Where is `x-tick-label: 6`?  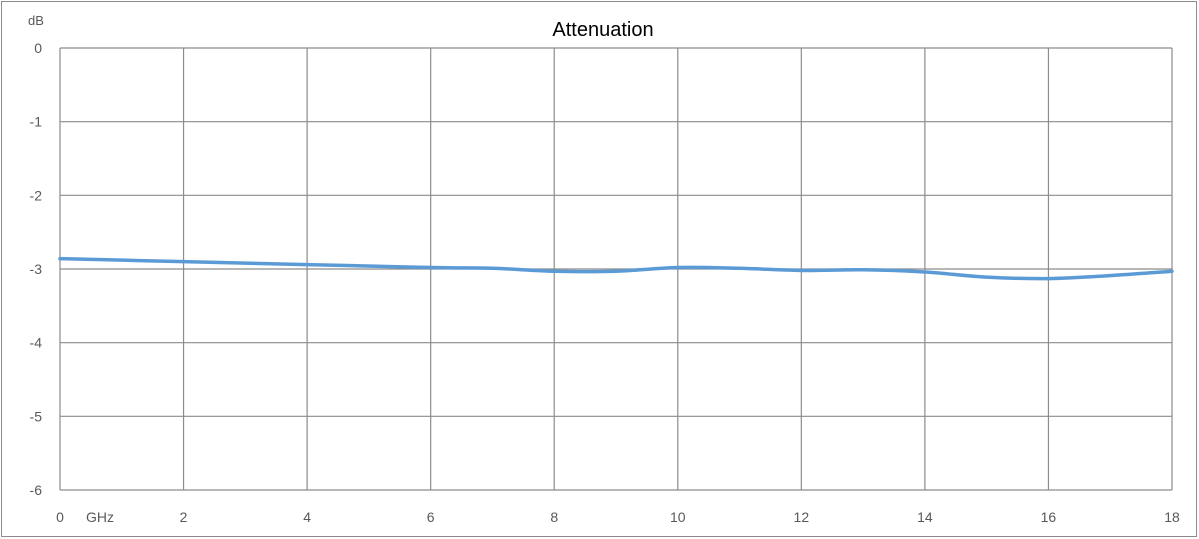
x-tick-label: 6 is located at coordinates (431, 517).